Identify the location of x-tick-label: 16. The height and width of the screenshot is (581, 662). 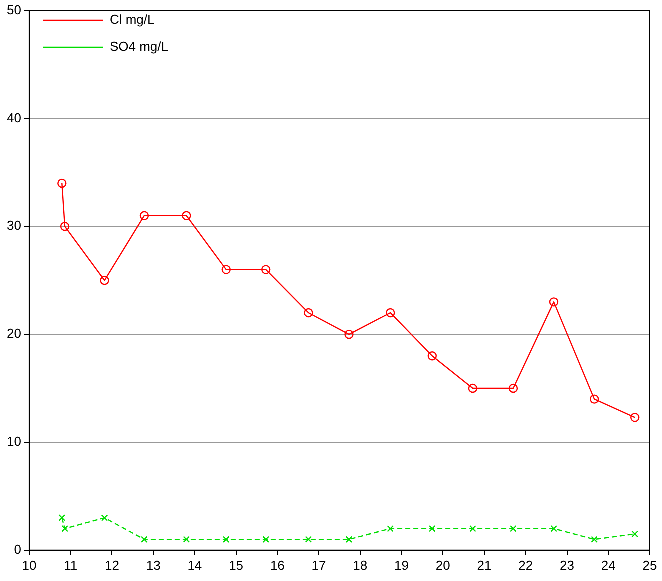
(277, 565).